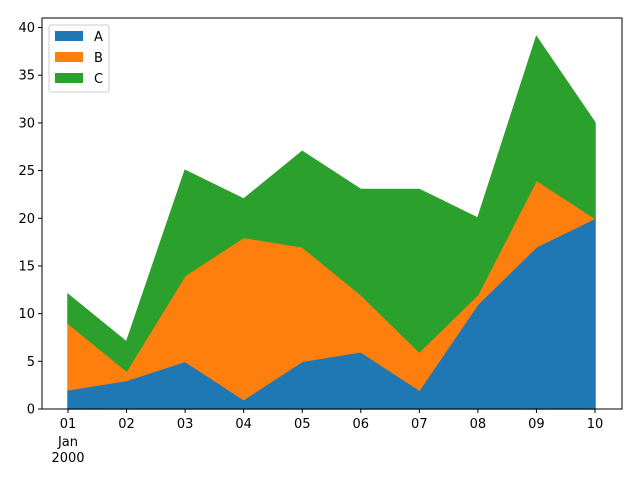 The width and height of the screenshot is (640, 480). Describe the element at coordinates (98, 37) in the screenshot. I see `legend-label-a: A` at that location.